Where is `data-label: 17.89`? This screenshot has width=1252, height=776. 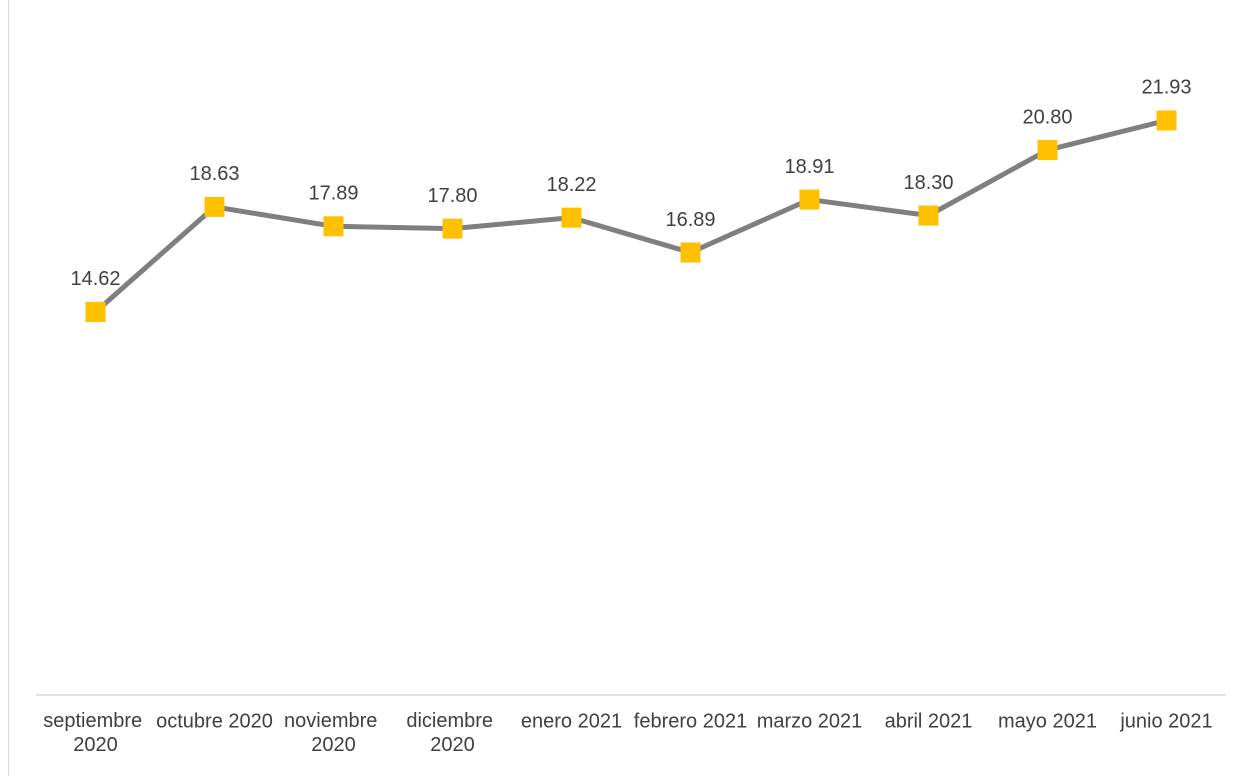
data-label: 17.89 is located at coordinates (333, 194).